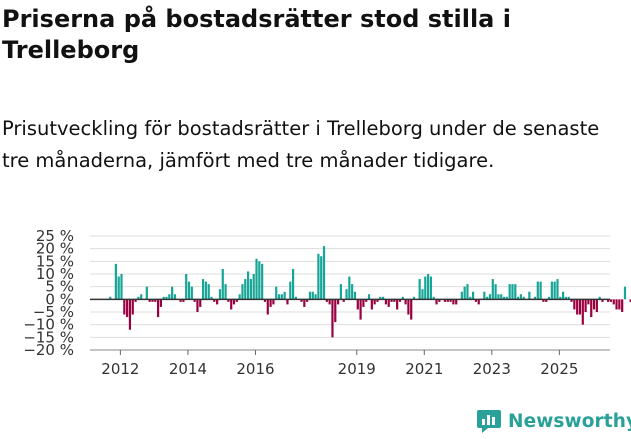 The image size is (631, 439). Describe the element at coordinates (120, 369) in the screenshot. I see `x-tick-label: 2012` at that location.